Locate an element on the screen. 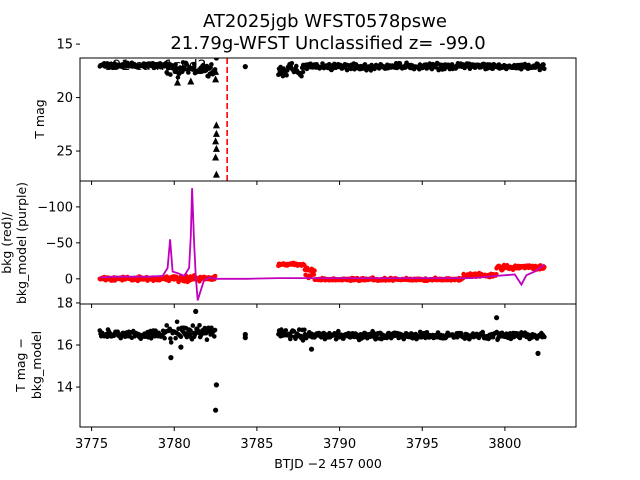  y-tick-label: 0 is located at coordinates (69, 279).